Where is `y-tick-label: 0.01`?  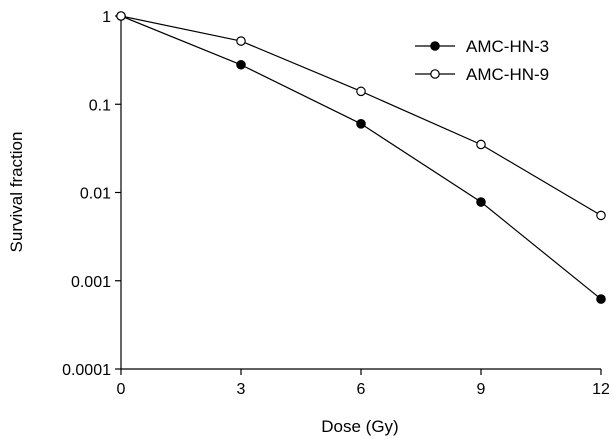 y-tick-label: 0.01 is located at coordinates (95, 194).